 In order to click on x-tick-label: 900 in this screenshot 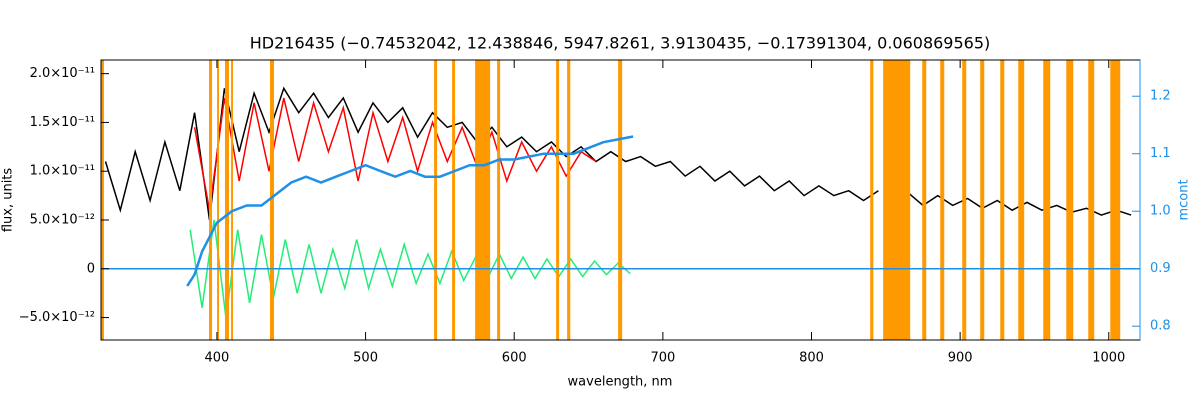, I will do `click(960, 358)`.